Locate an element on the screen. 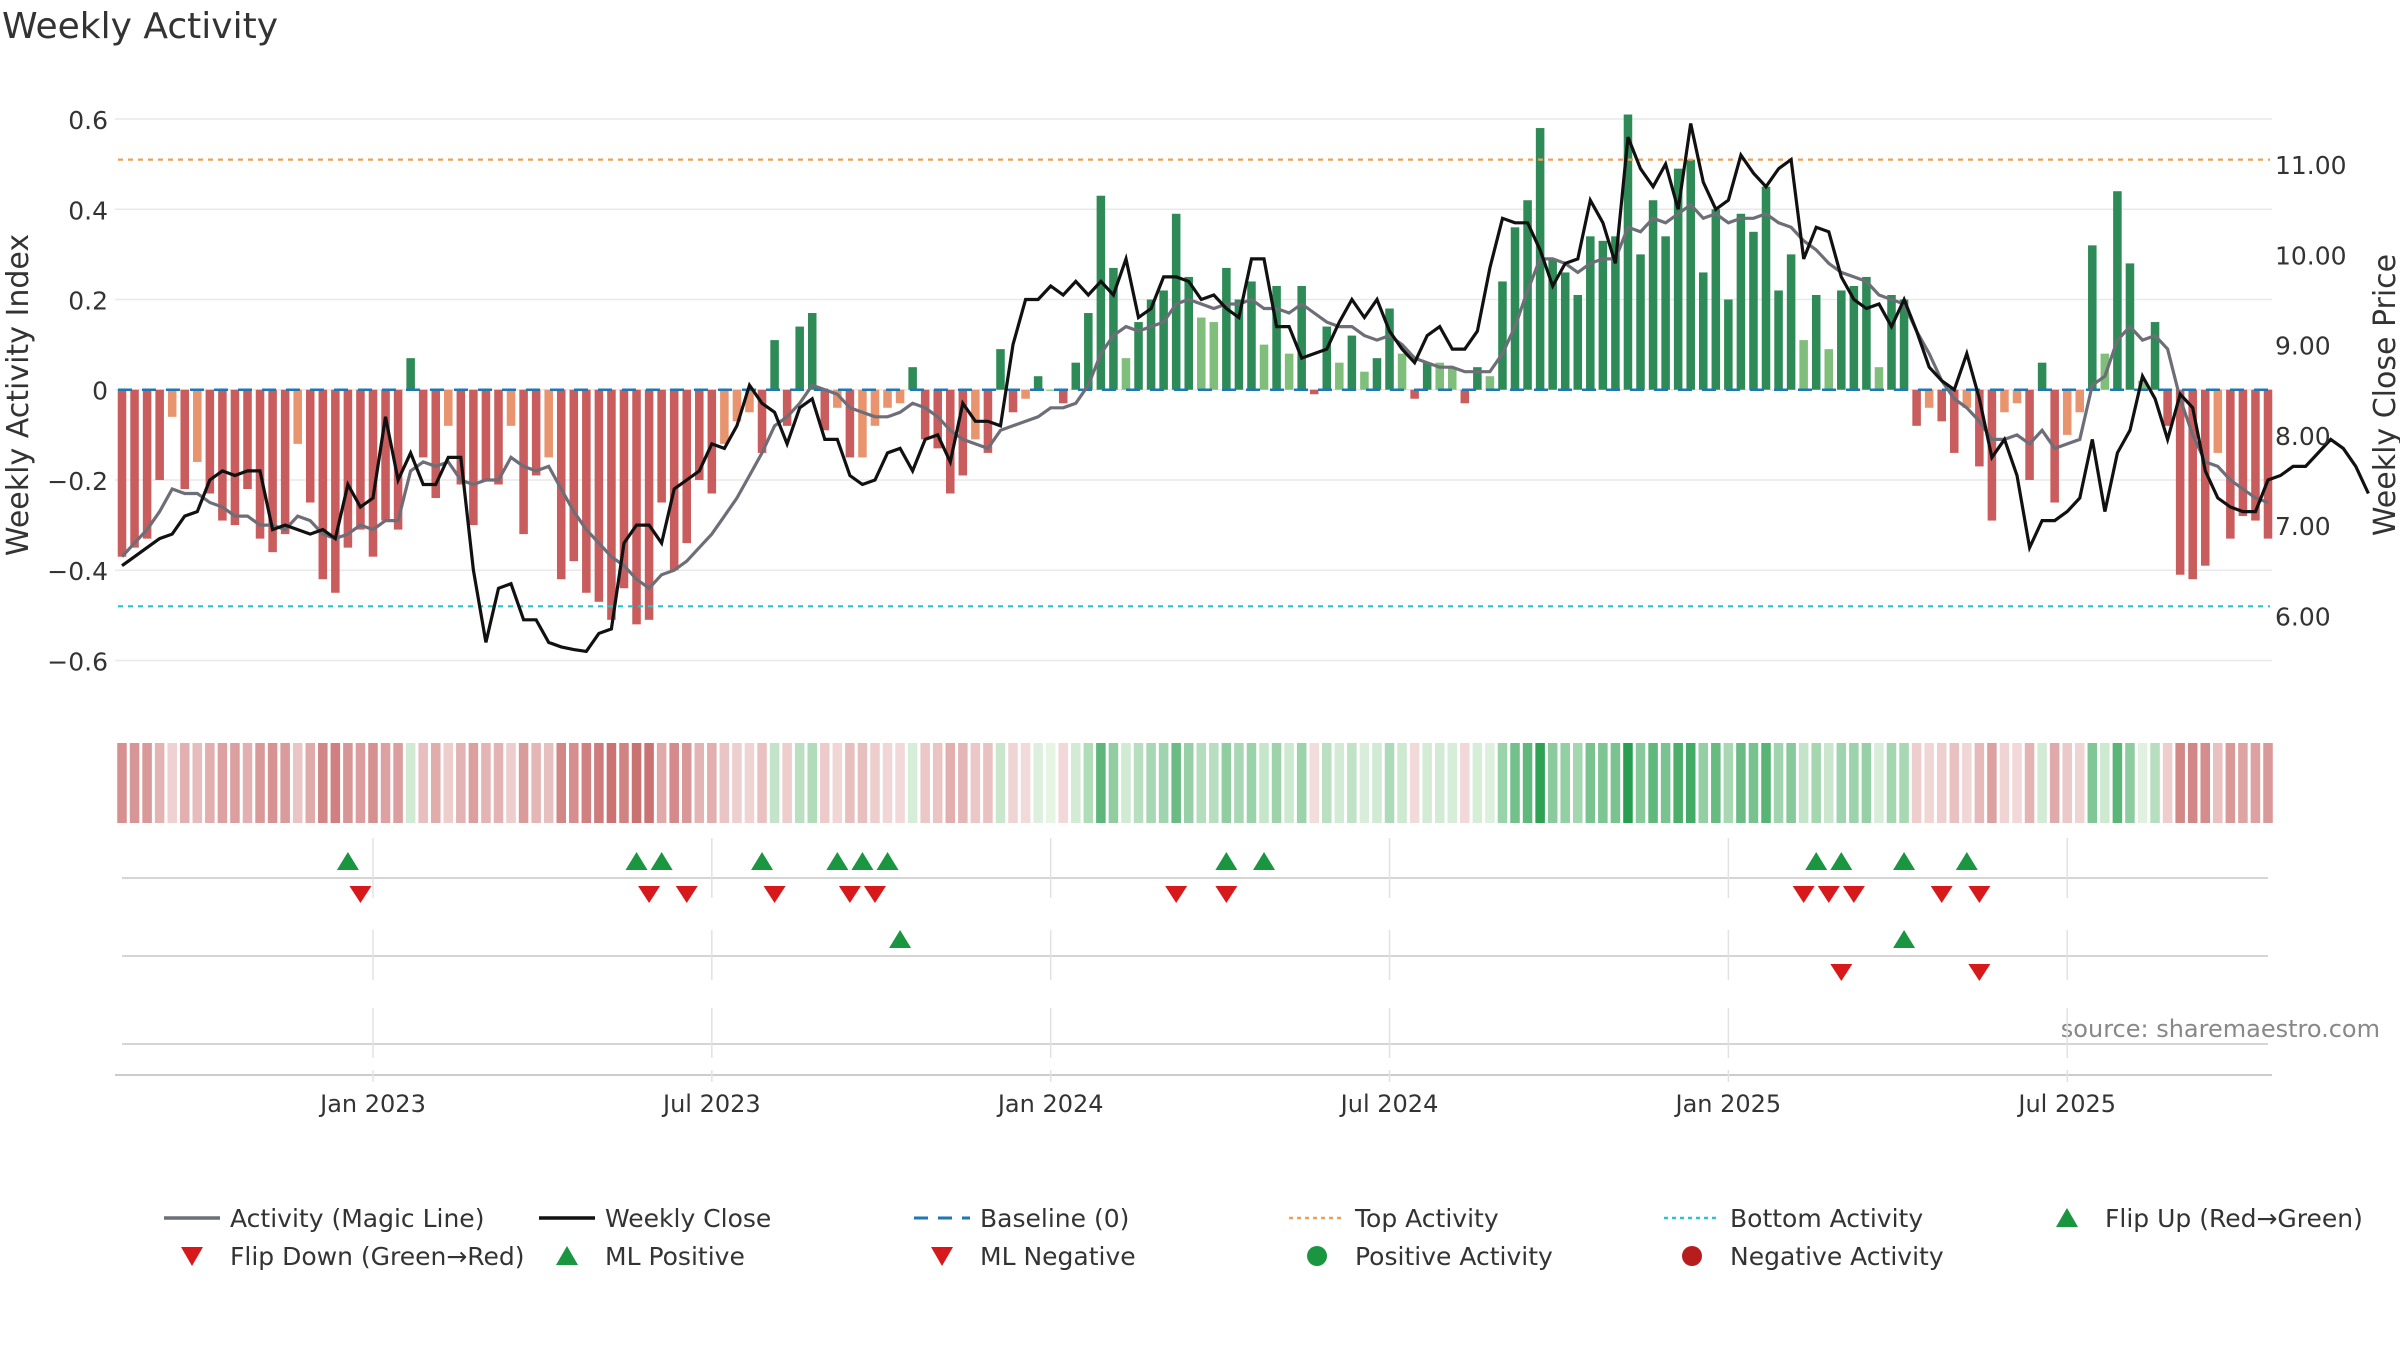 This screenshot has height=1350, width=2400. y2-tick-label: 8.00 is located at coordinates (2303, 436).